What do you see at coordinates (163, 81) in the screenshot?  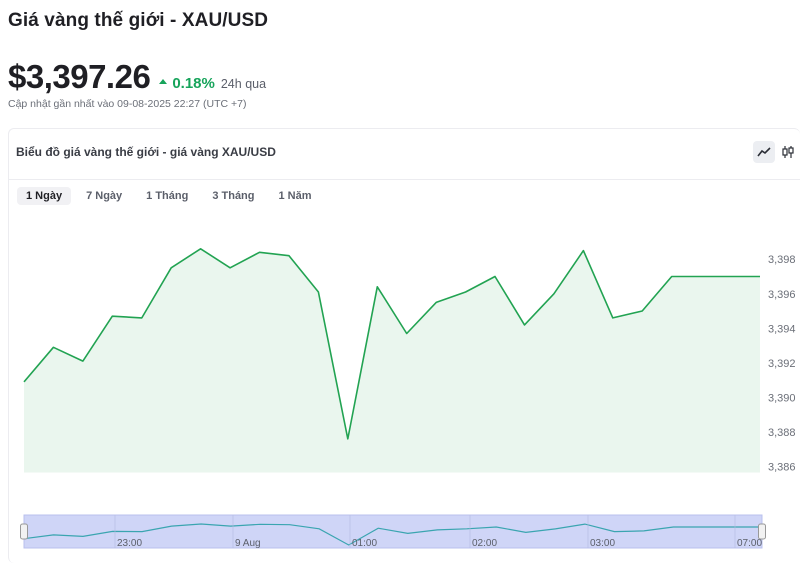 I see `up-arrow-icon` at bounding box center [163, 81].